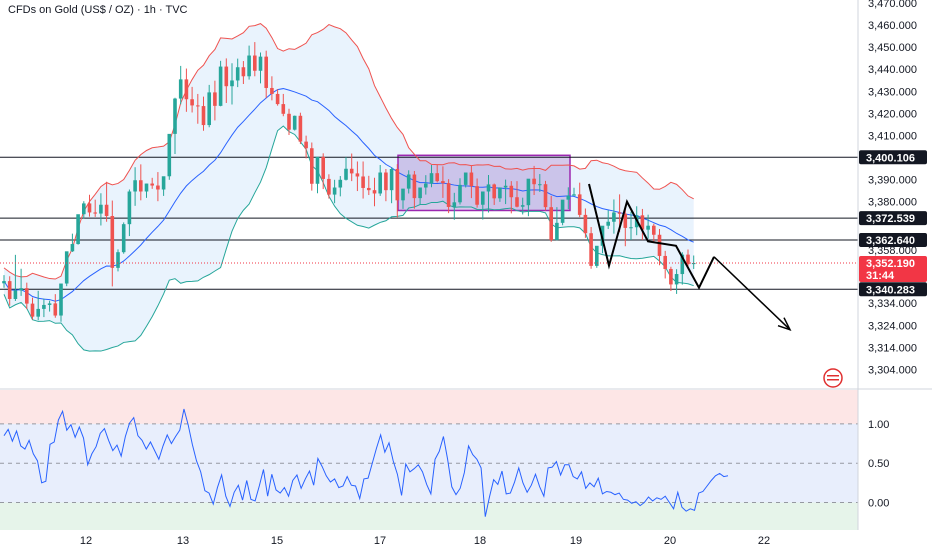  What do you see at coordinates (892, 181) in the screenshot?
I see `price-axis-tick: 3,390.000` at bounding box center [892, 181].